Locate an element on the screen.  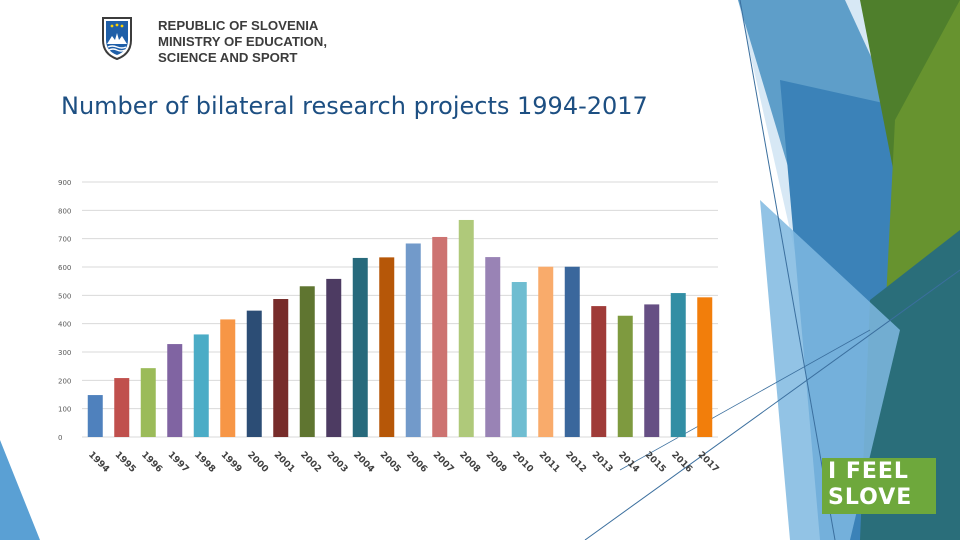
y-tick-label: 900 is located at coordinates (64, 183).